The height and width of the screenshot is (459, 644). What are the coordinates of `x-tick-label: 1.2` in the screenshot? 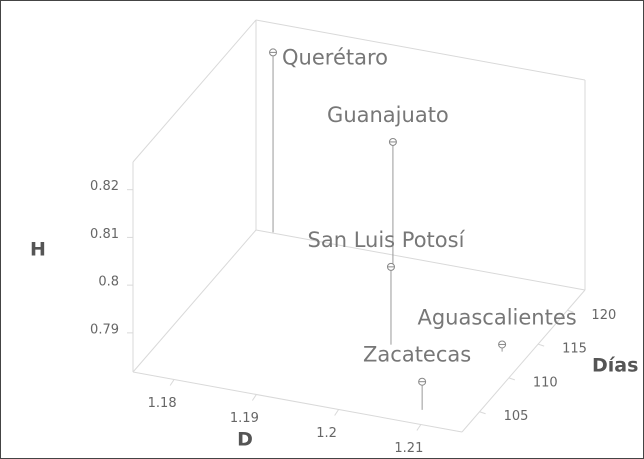 It's located at (326, 433).